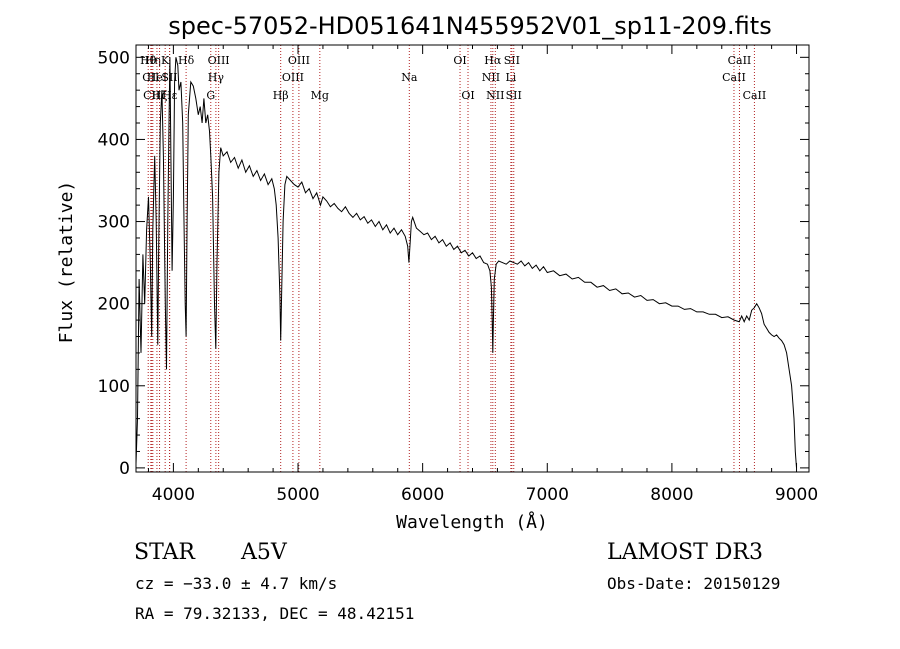 The image size is (900, 649). I want to click on line-marker-label: HeI, so click(157, 77).